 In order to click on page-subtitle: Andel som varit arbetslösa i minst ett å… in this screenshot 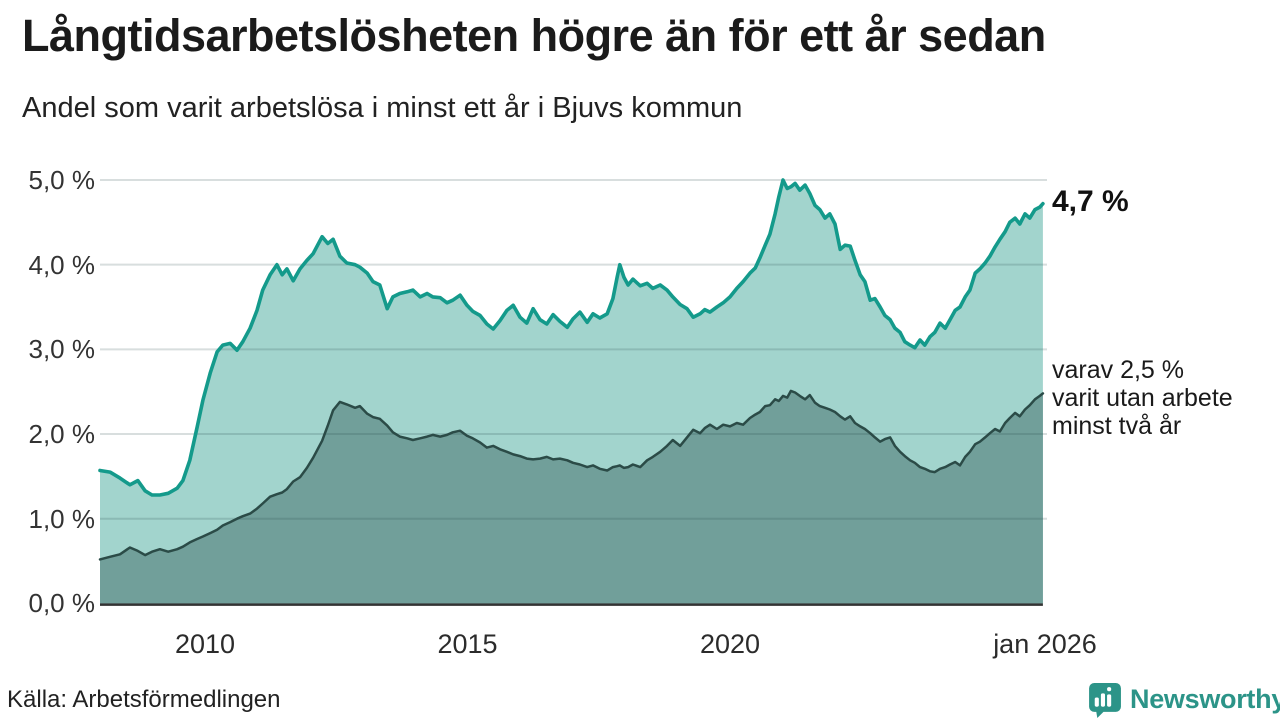, I will do `click(382, 108)`.